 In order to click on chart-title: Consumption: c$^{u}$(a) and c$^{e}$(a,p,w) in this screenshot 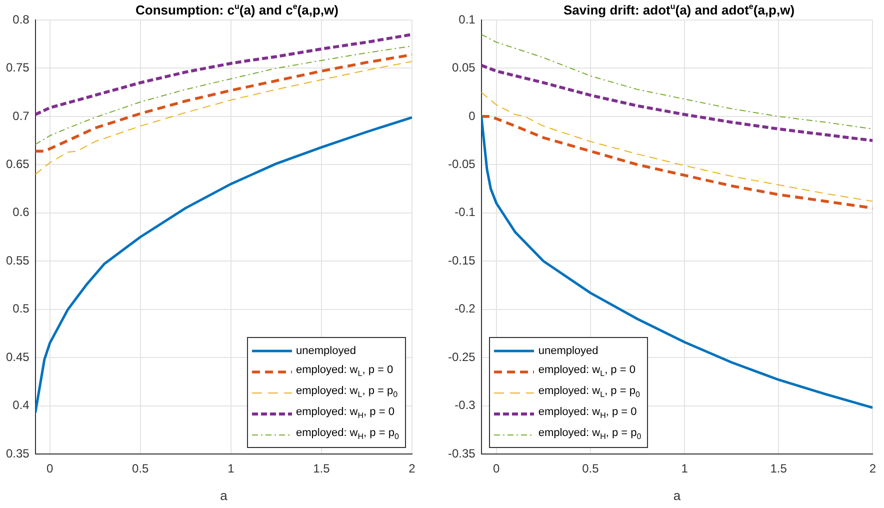, I will do `click(237, 10)`.